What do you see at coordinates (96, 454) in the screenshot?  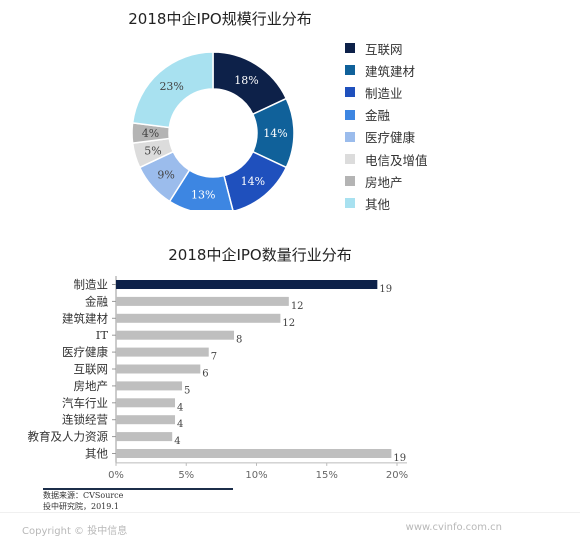 I see `category-label: 其他` at bounding box center [96, 454].